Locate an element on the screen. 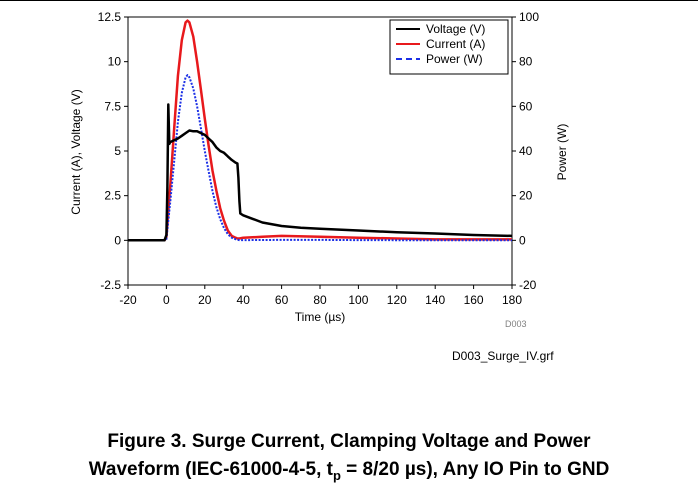 The height and width of the screenshot is (489, 698). y-right-tick-label: 80 is located at coordinates (526, 62).